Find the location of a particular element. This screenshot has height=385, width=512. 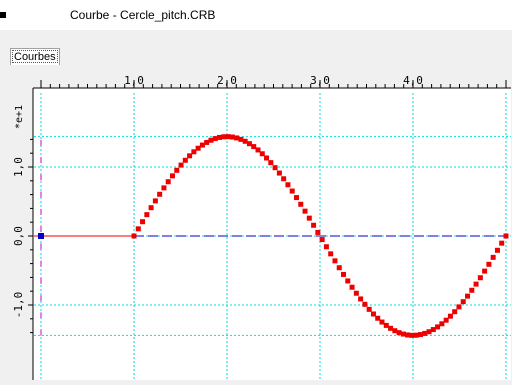

y-multiplier-label: *e+1 is located at coordinates (19, 117).